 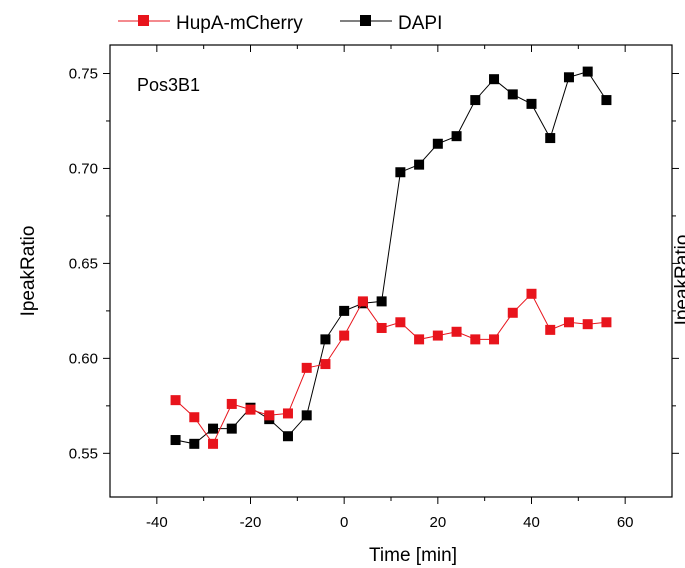 What do you see at coordinates (83, 453) in the screenshot?
I see `y-tick-label: 0.55` at bounding box center [83, 453].